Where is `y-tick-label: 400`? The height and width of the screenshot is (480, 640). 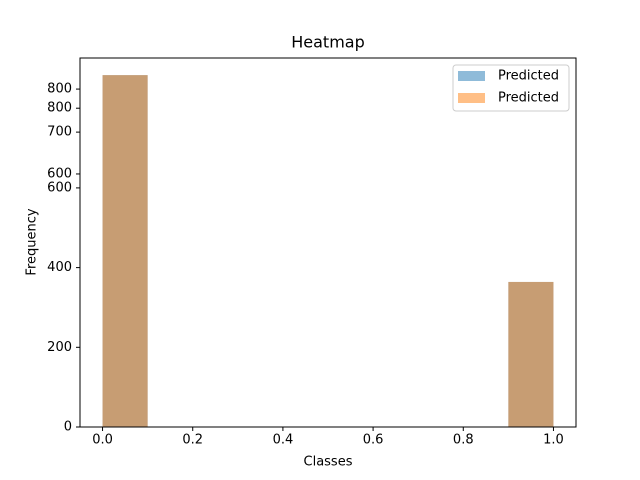
y-tick-label: 400 is located at coordinates (59, 267).